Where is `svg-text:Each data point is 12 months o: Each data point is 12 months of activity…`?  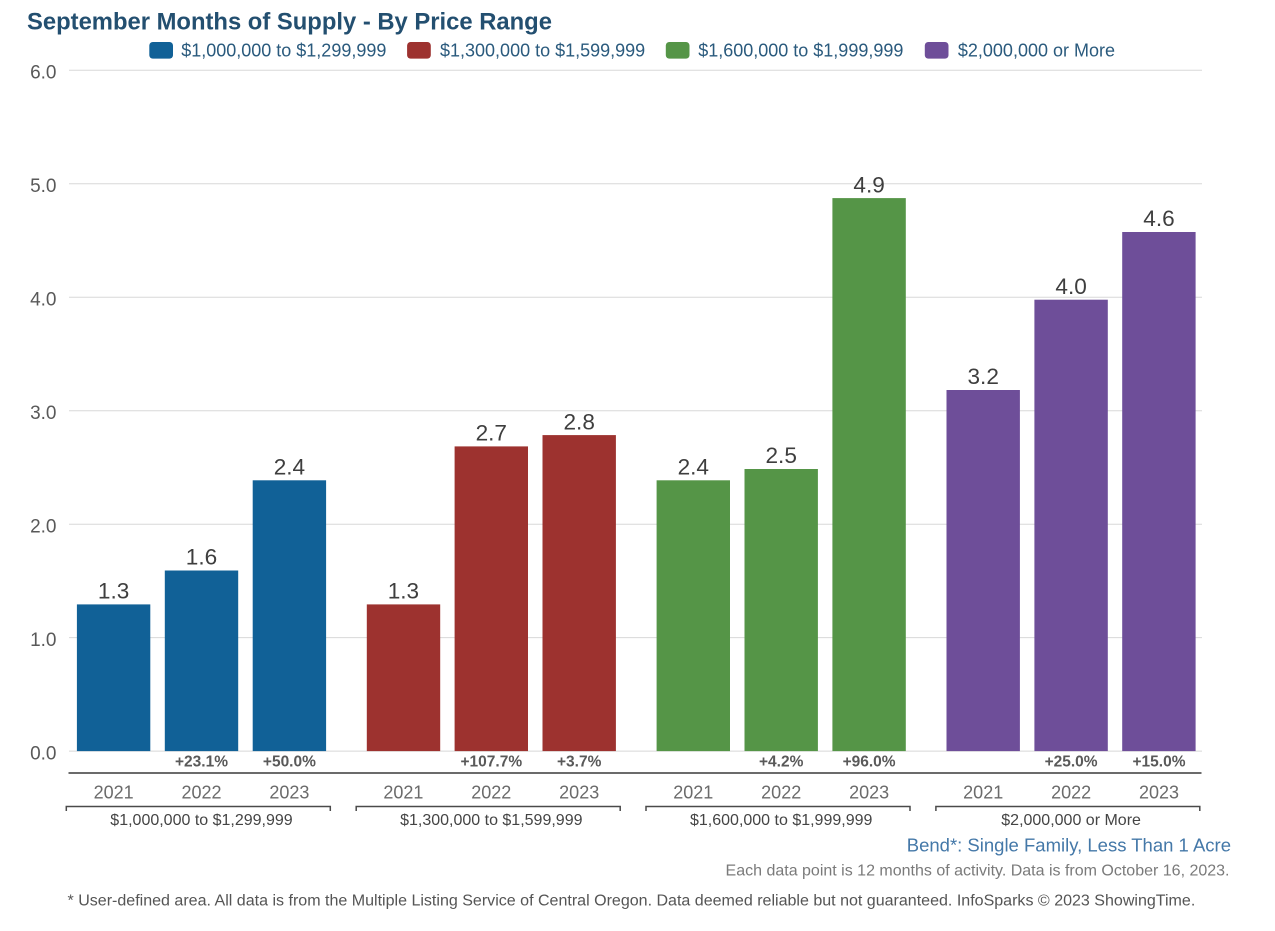
svg-text:Each data point is 12 months o: Each data point is 12 months of activity… is located at coordinates (978, 871).